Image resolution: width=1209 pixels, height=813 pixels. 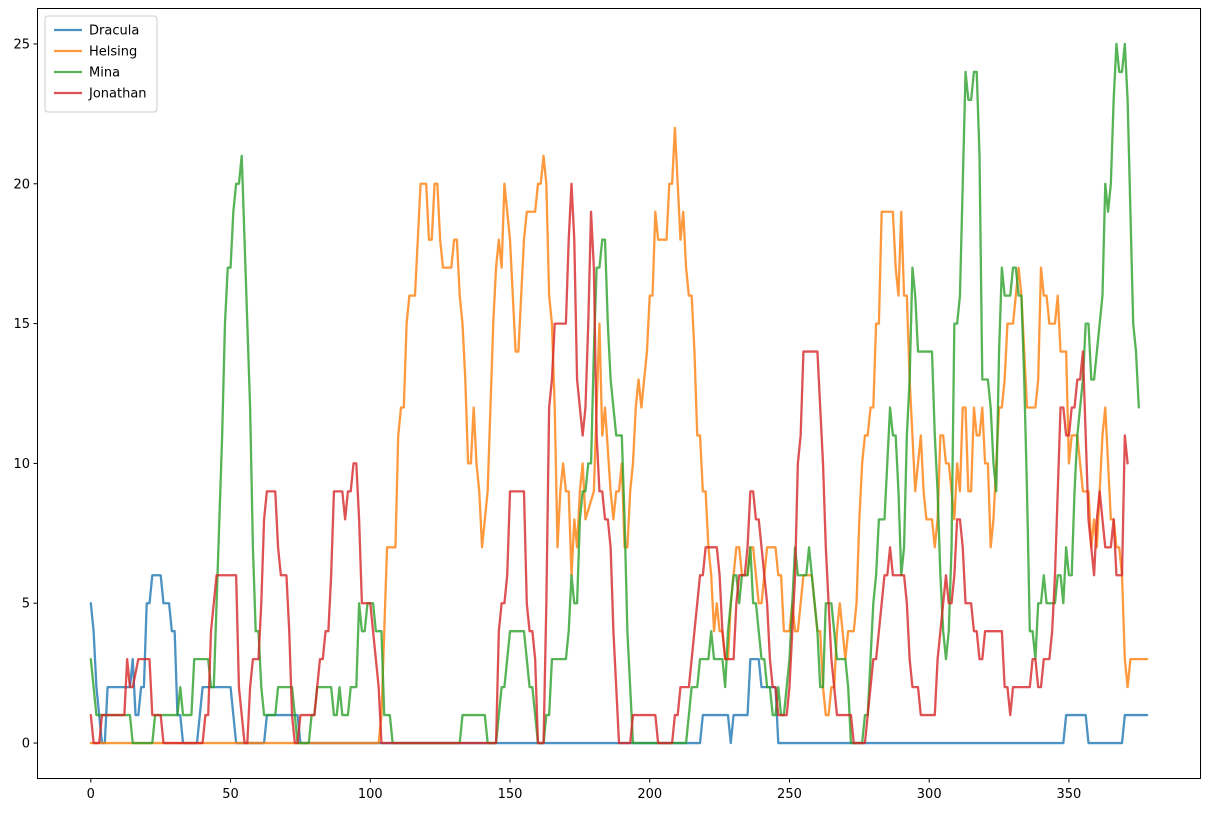 What do you see at coordinates (21, 184) in the screenshot?
I see `y-tick-label: 20` at bounding box center [21, 184].